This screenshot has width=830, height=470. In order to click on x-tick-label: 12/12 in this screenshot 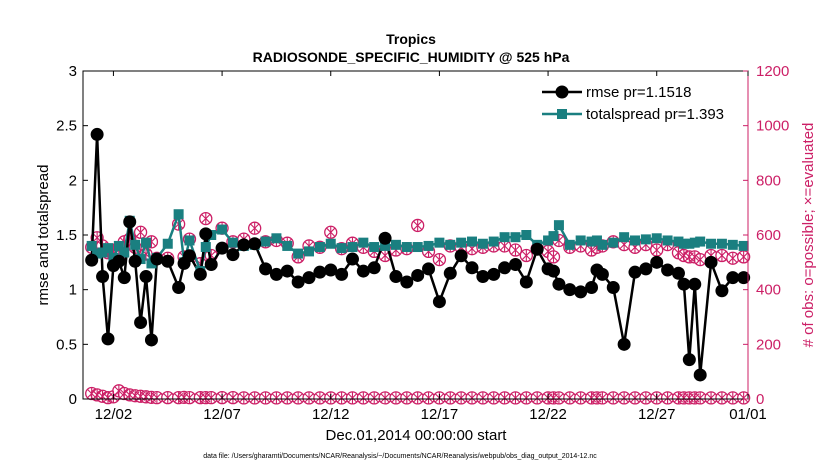, I will do `click(331, 414)`.